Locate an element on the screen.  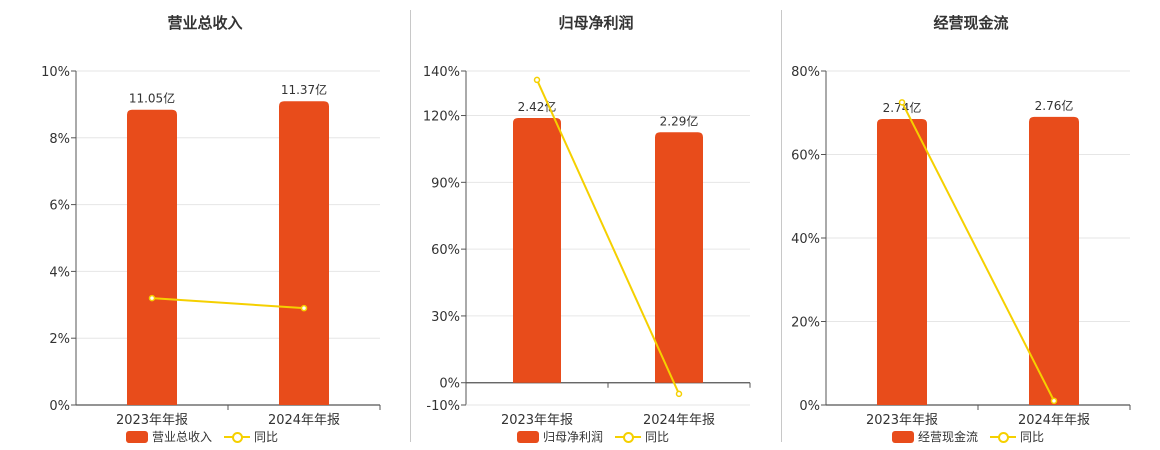
y-tick-label: 90% is located at coordinates (445, 183).